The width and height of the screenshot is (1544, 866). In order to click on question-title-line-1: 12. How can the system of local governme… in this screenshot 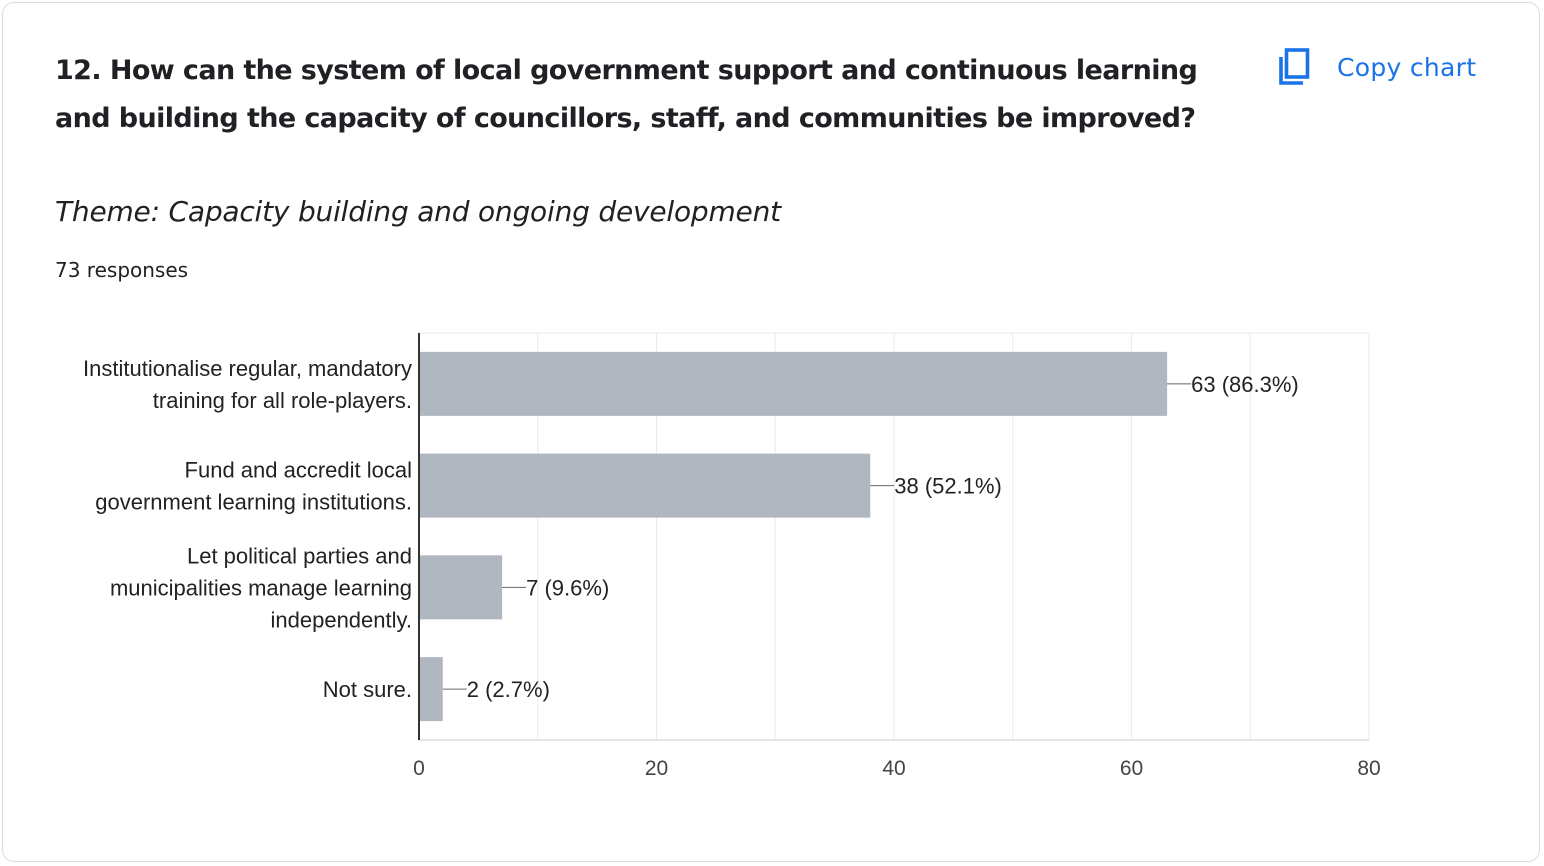, I will do `click(626, 70)`.